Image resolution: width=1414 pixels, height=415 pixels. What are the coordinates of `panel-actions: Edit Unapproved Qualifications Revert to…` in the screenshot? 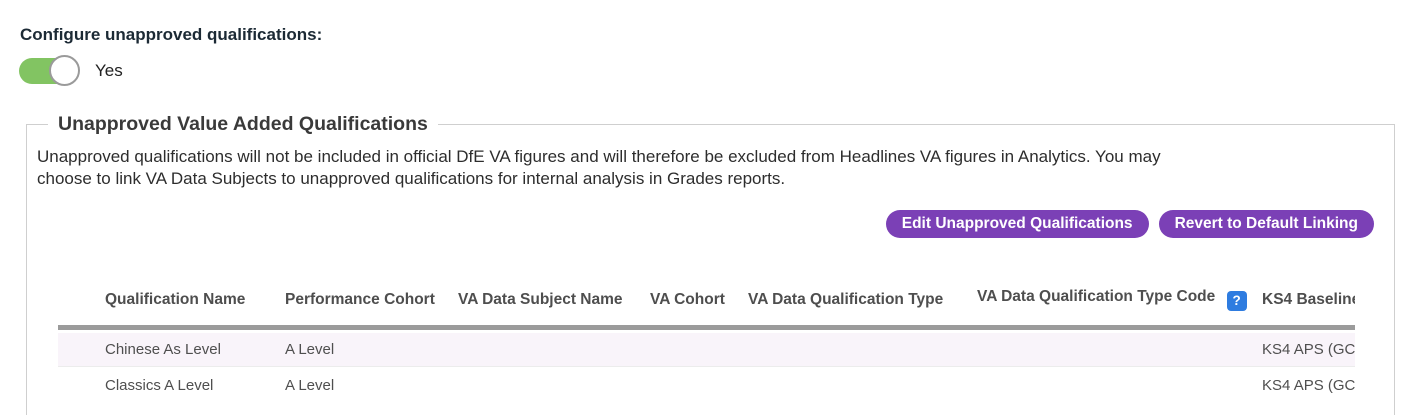 It's located at (705, 224).